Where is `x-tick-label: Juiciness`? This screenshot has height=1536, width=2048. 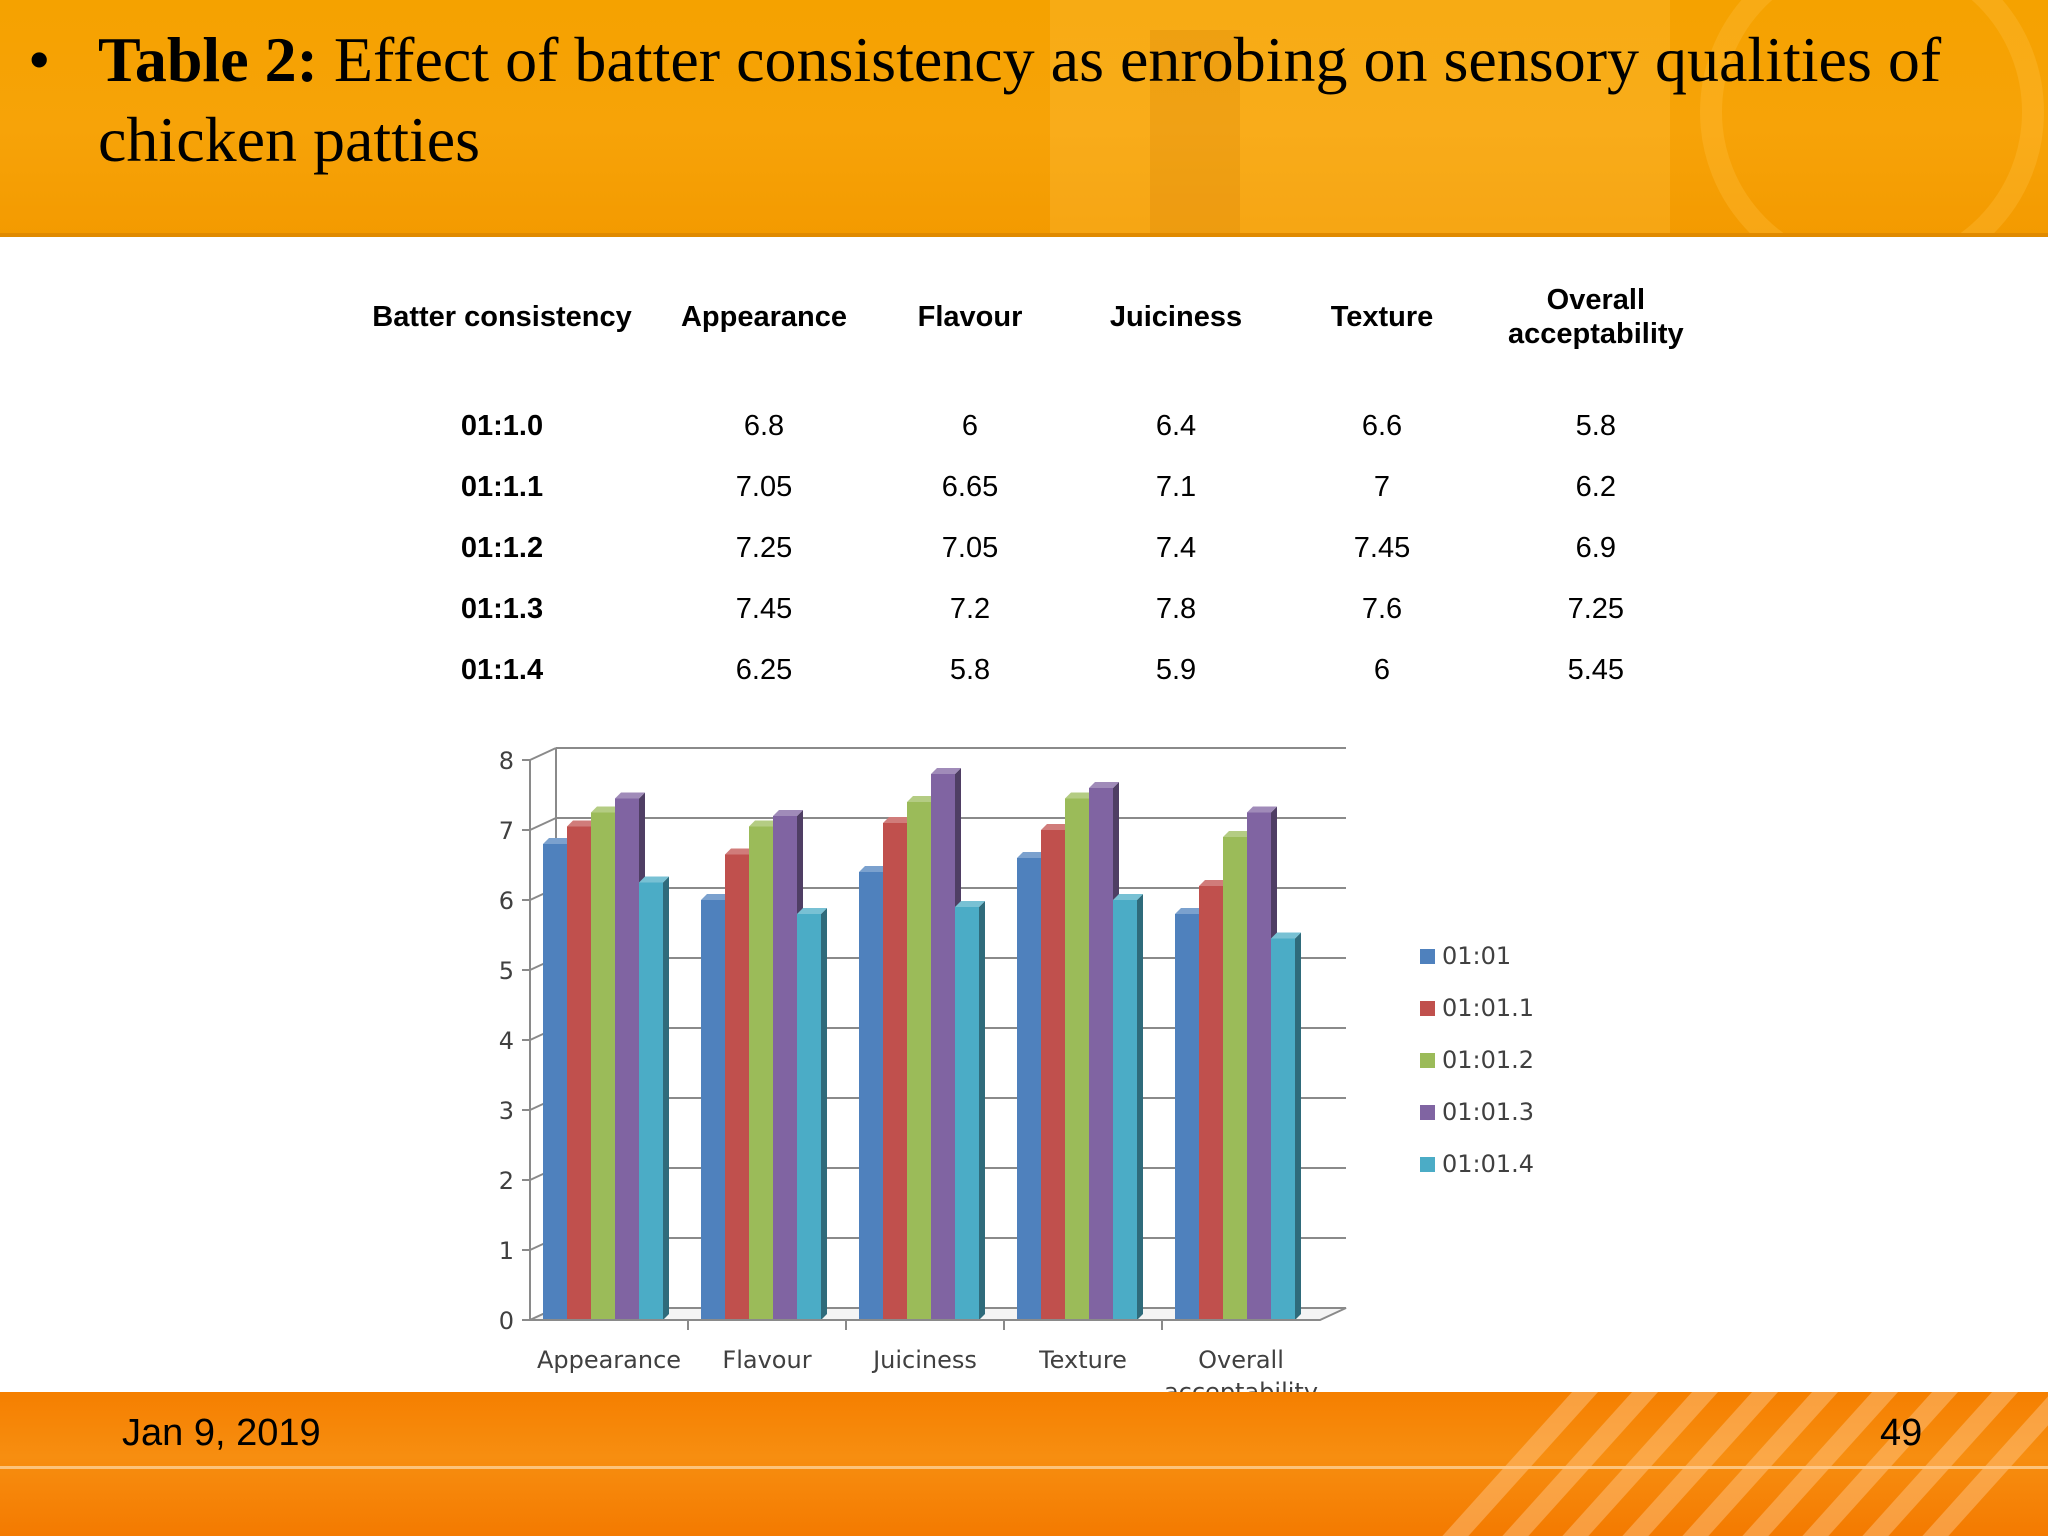 x-tick-label: Juiciness is located at coordinates (924, 1360).